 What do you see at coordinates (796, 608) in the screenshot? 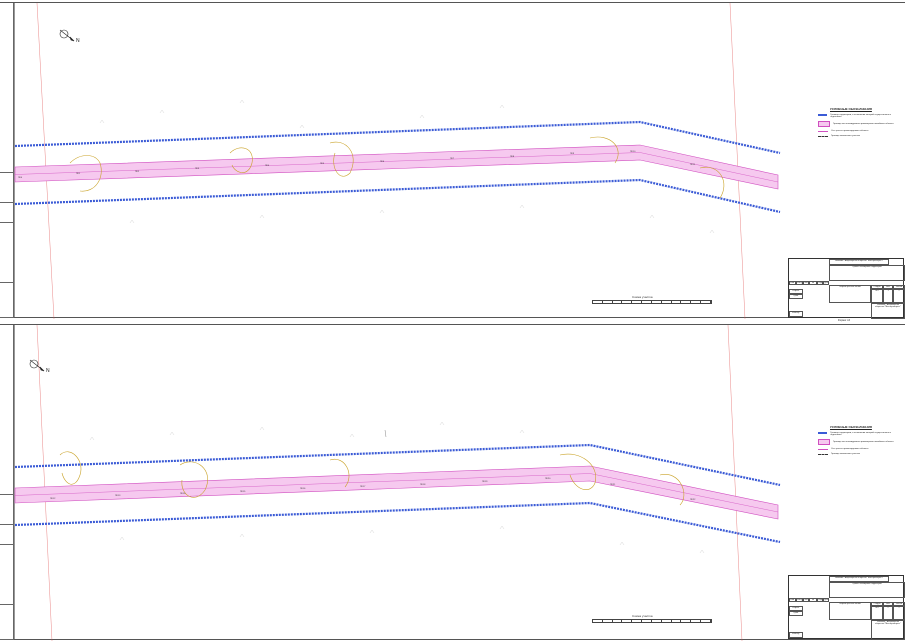
I see `role: Разраб.` at bounding box center [796, 608].